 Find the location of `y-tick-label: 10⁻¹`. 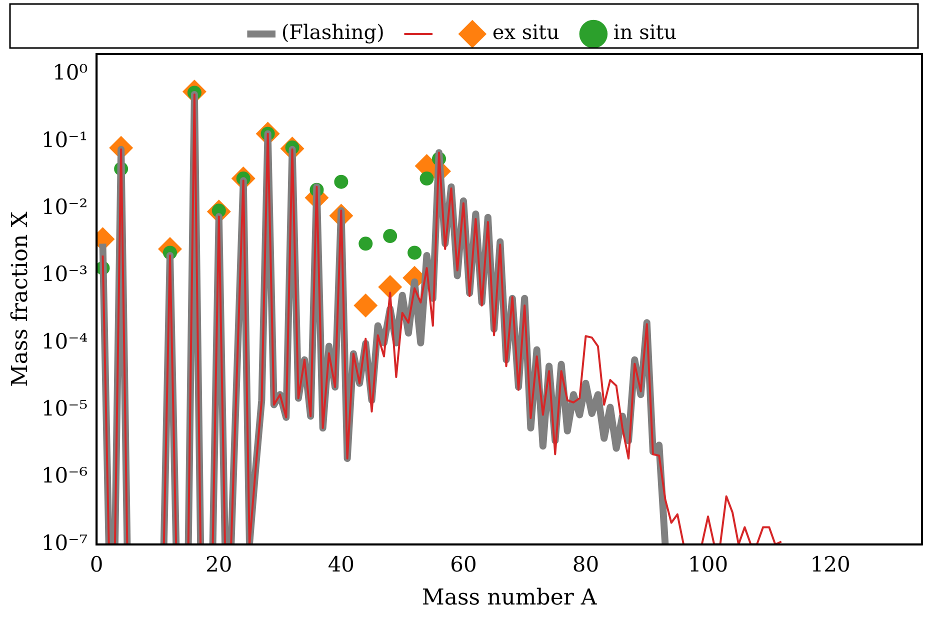

y-tick-label: 10⁻¹ is located at coordinates (64, 140).